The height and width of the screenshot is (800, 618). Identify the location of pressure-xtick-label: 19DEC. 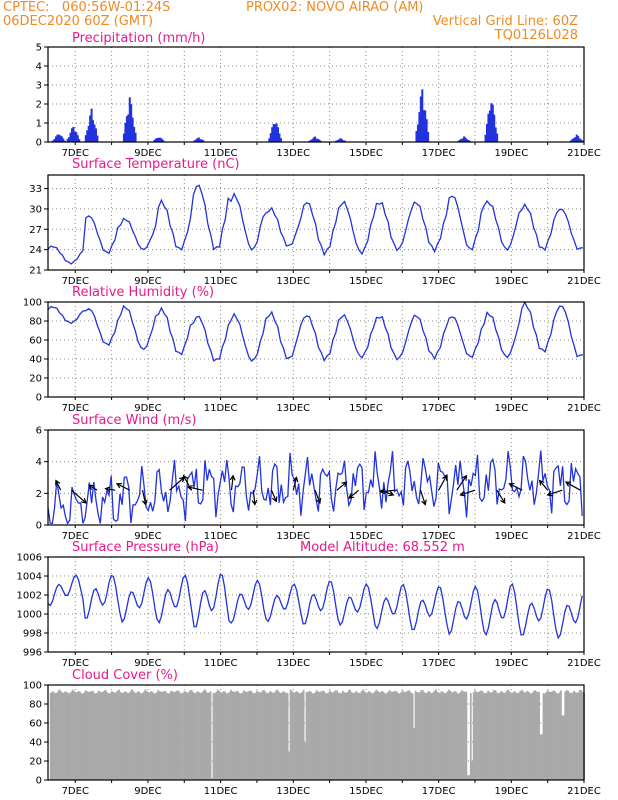
(511, 663).